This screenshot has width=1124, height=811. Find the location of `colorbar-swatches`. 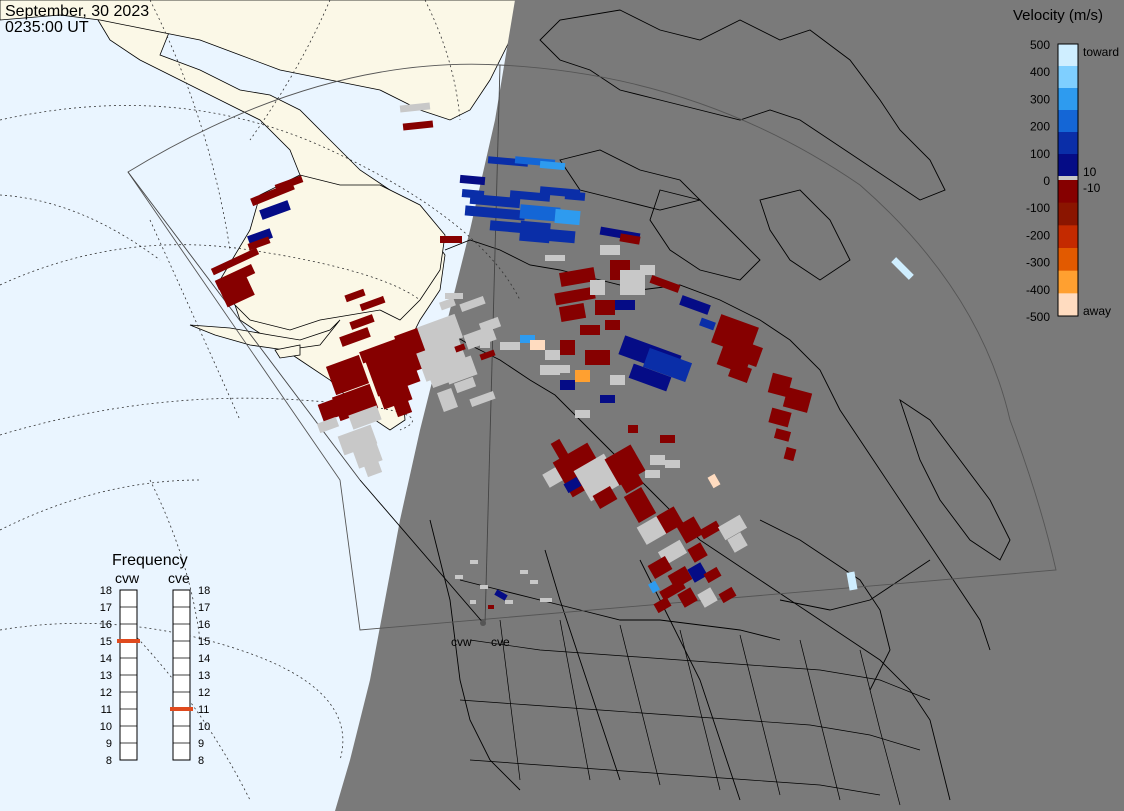

colorbar-swatches is located at coordinates (1068, 180).